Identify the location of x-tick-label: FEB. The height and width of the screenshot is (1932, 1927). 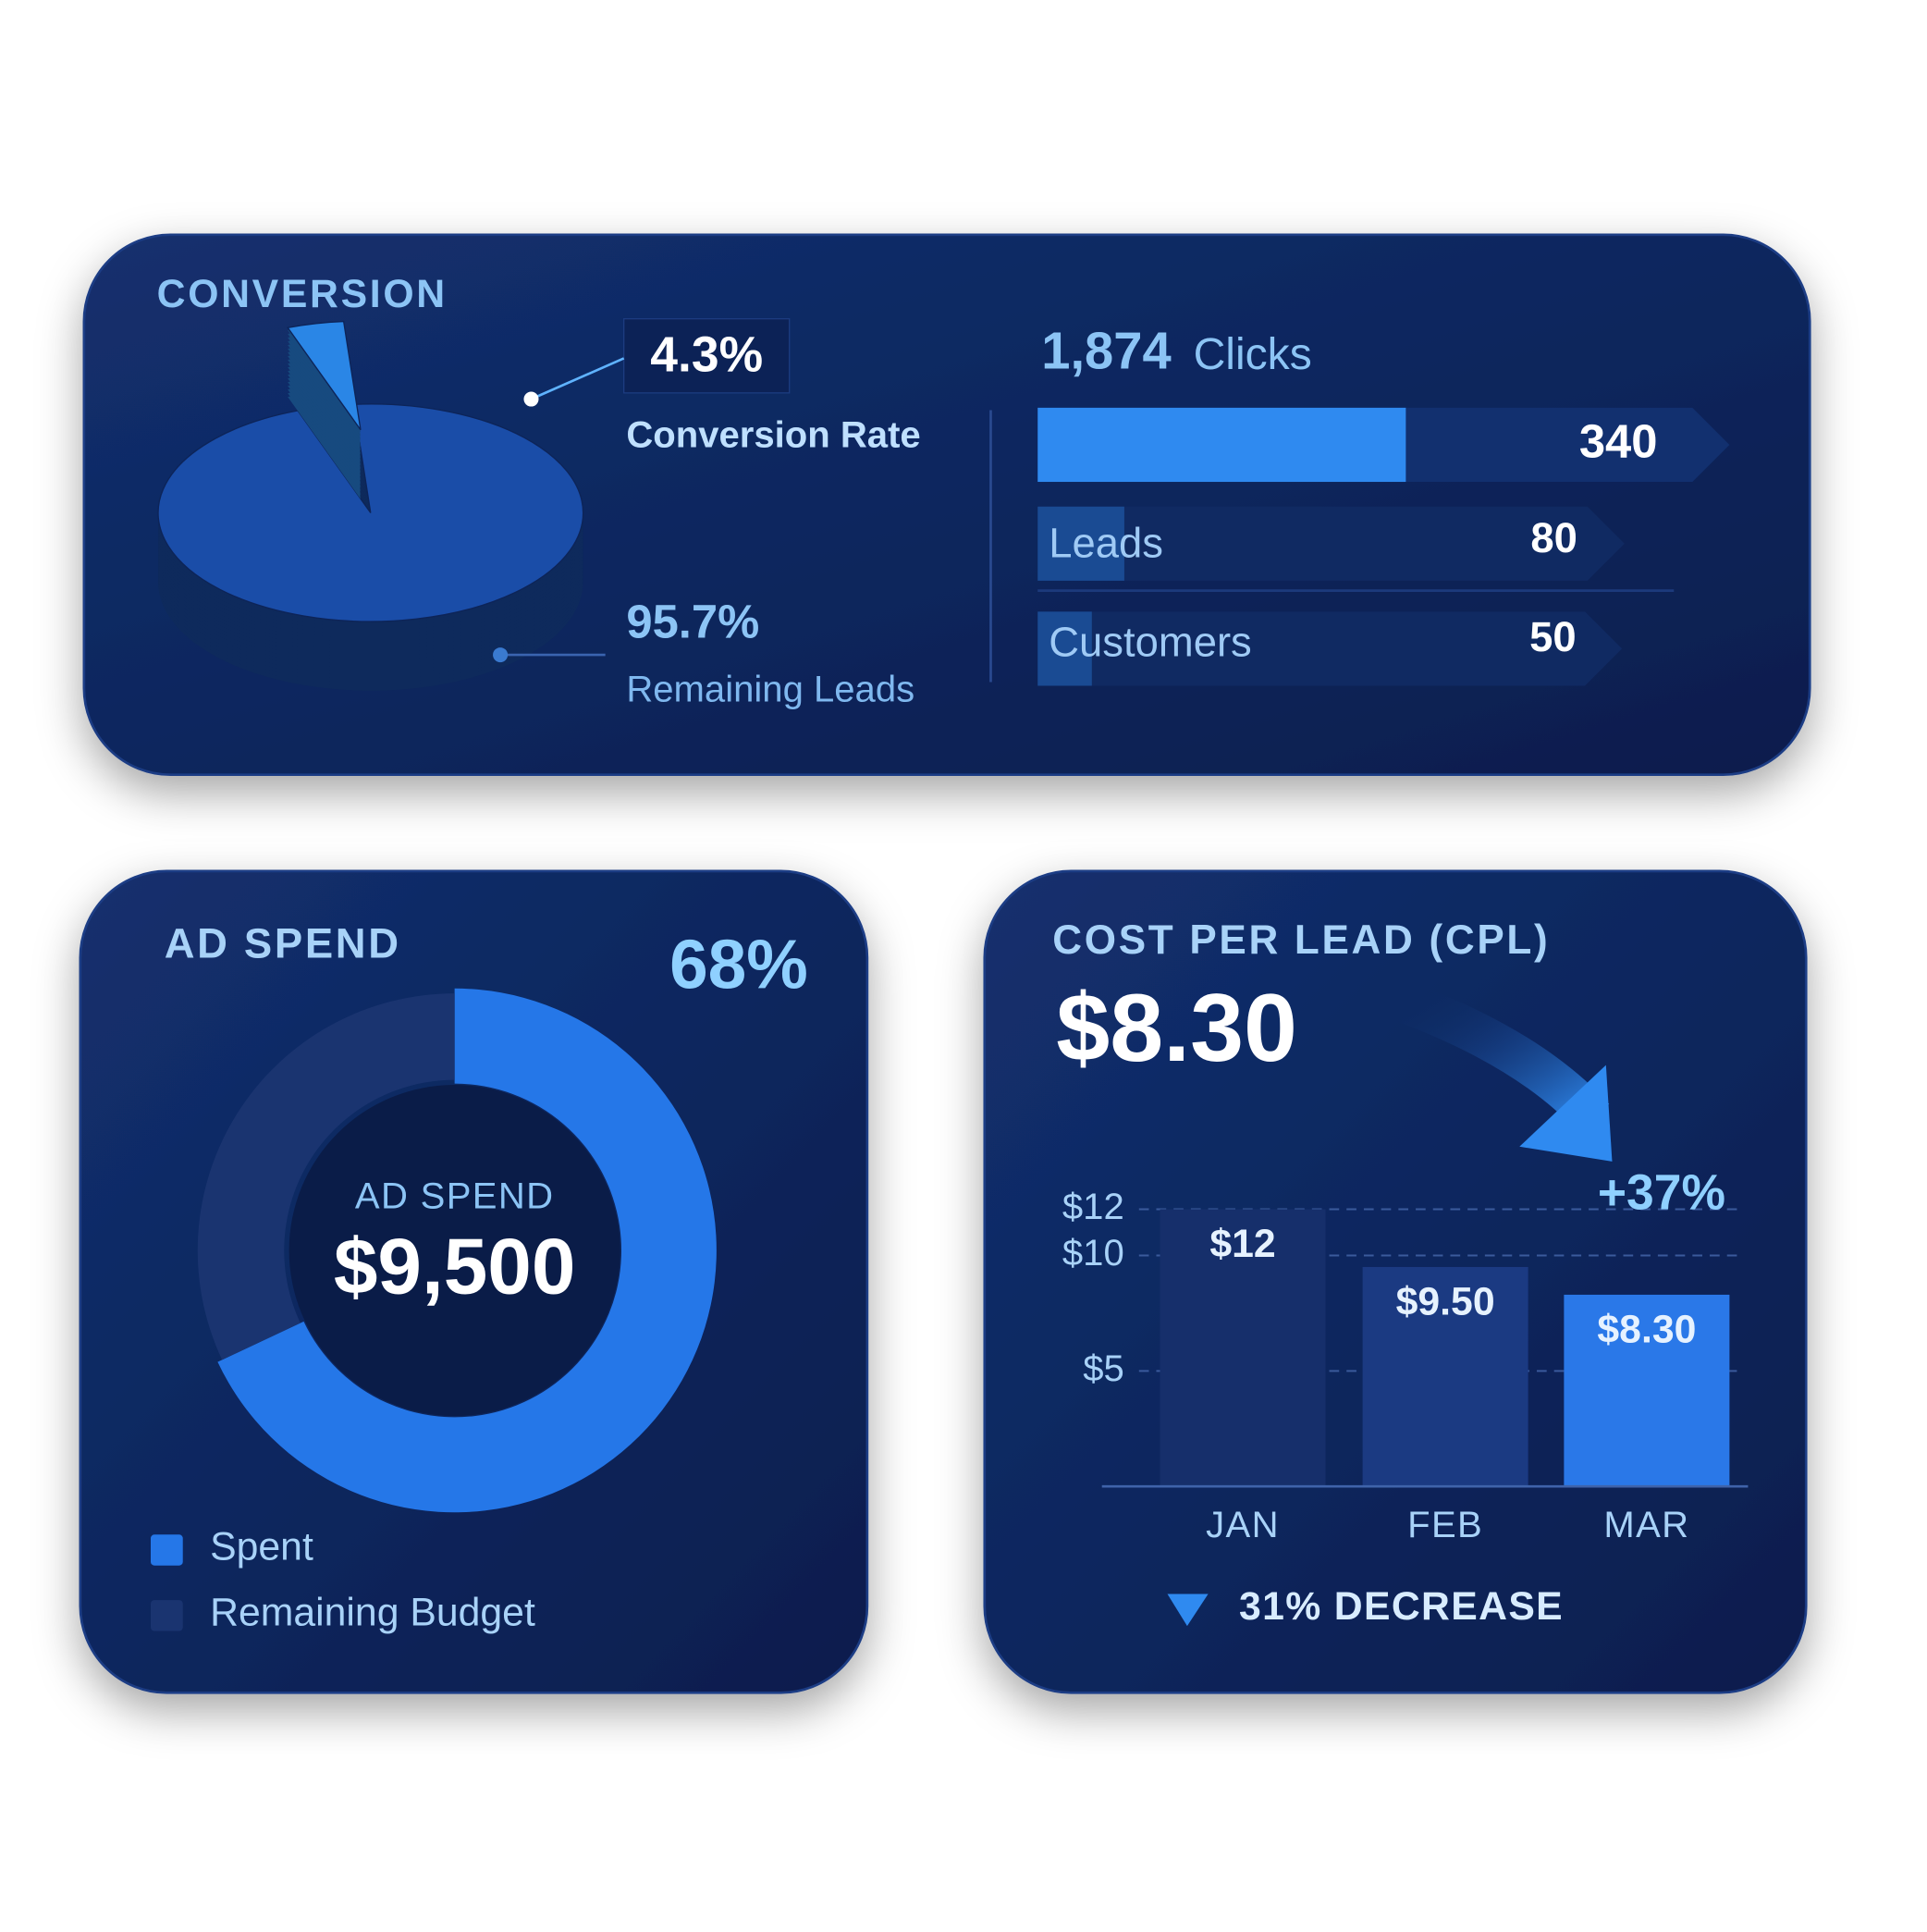
(1445, 1525).